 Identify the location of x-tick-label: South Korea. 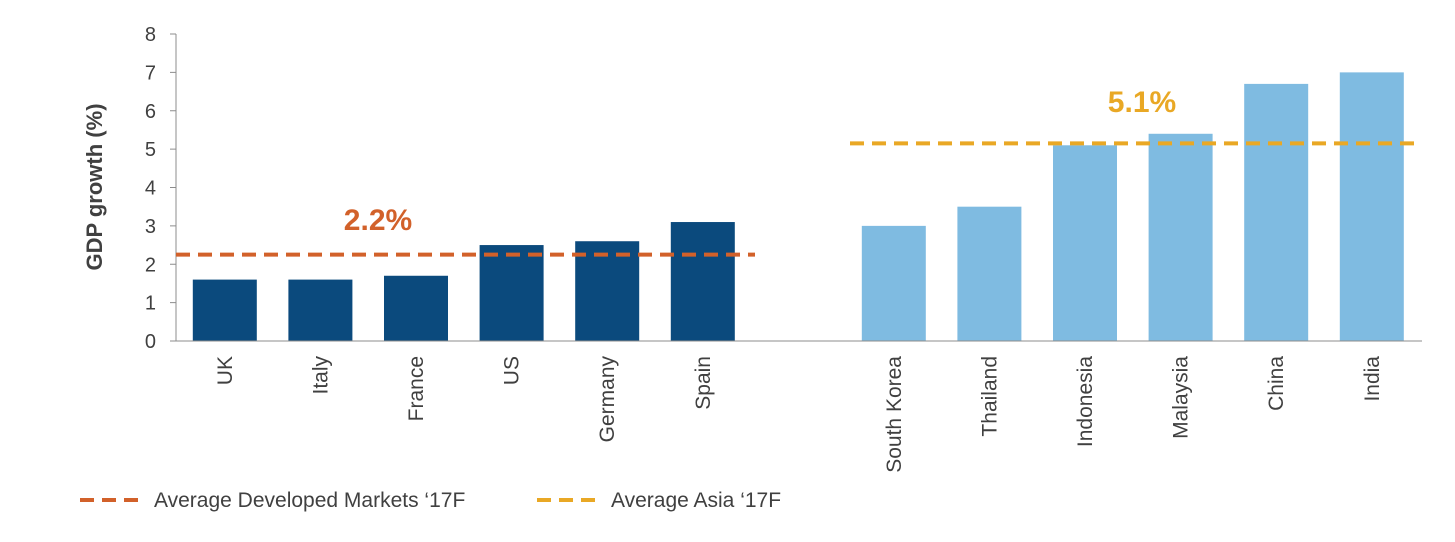
(894, 414).